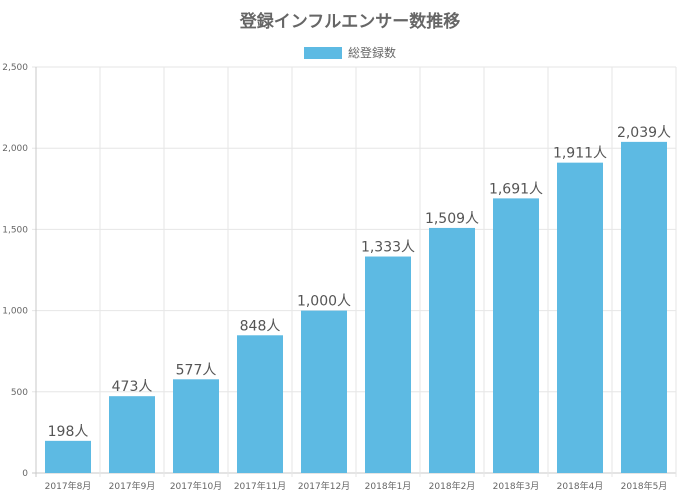 This screenshot has width=700, height=499. What do you see at coordinates (580, 154) in the screenshot?
I see `data-label: 1,911人` at bounding box center [580, 154].